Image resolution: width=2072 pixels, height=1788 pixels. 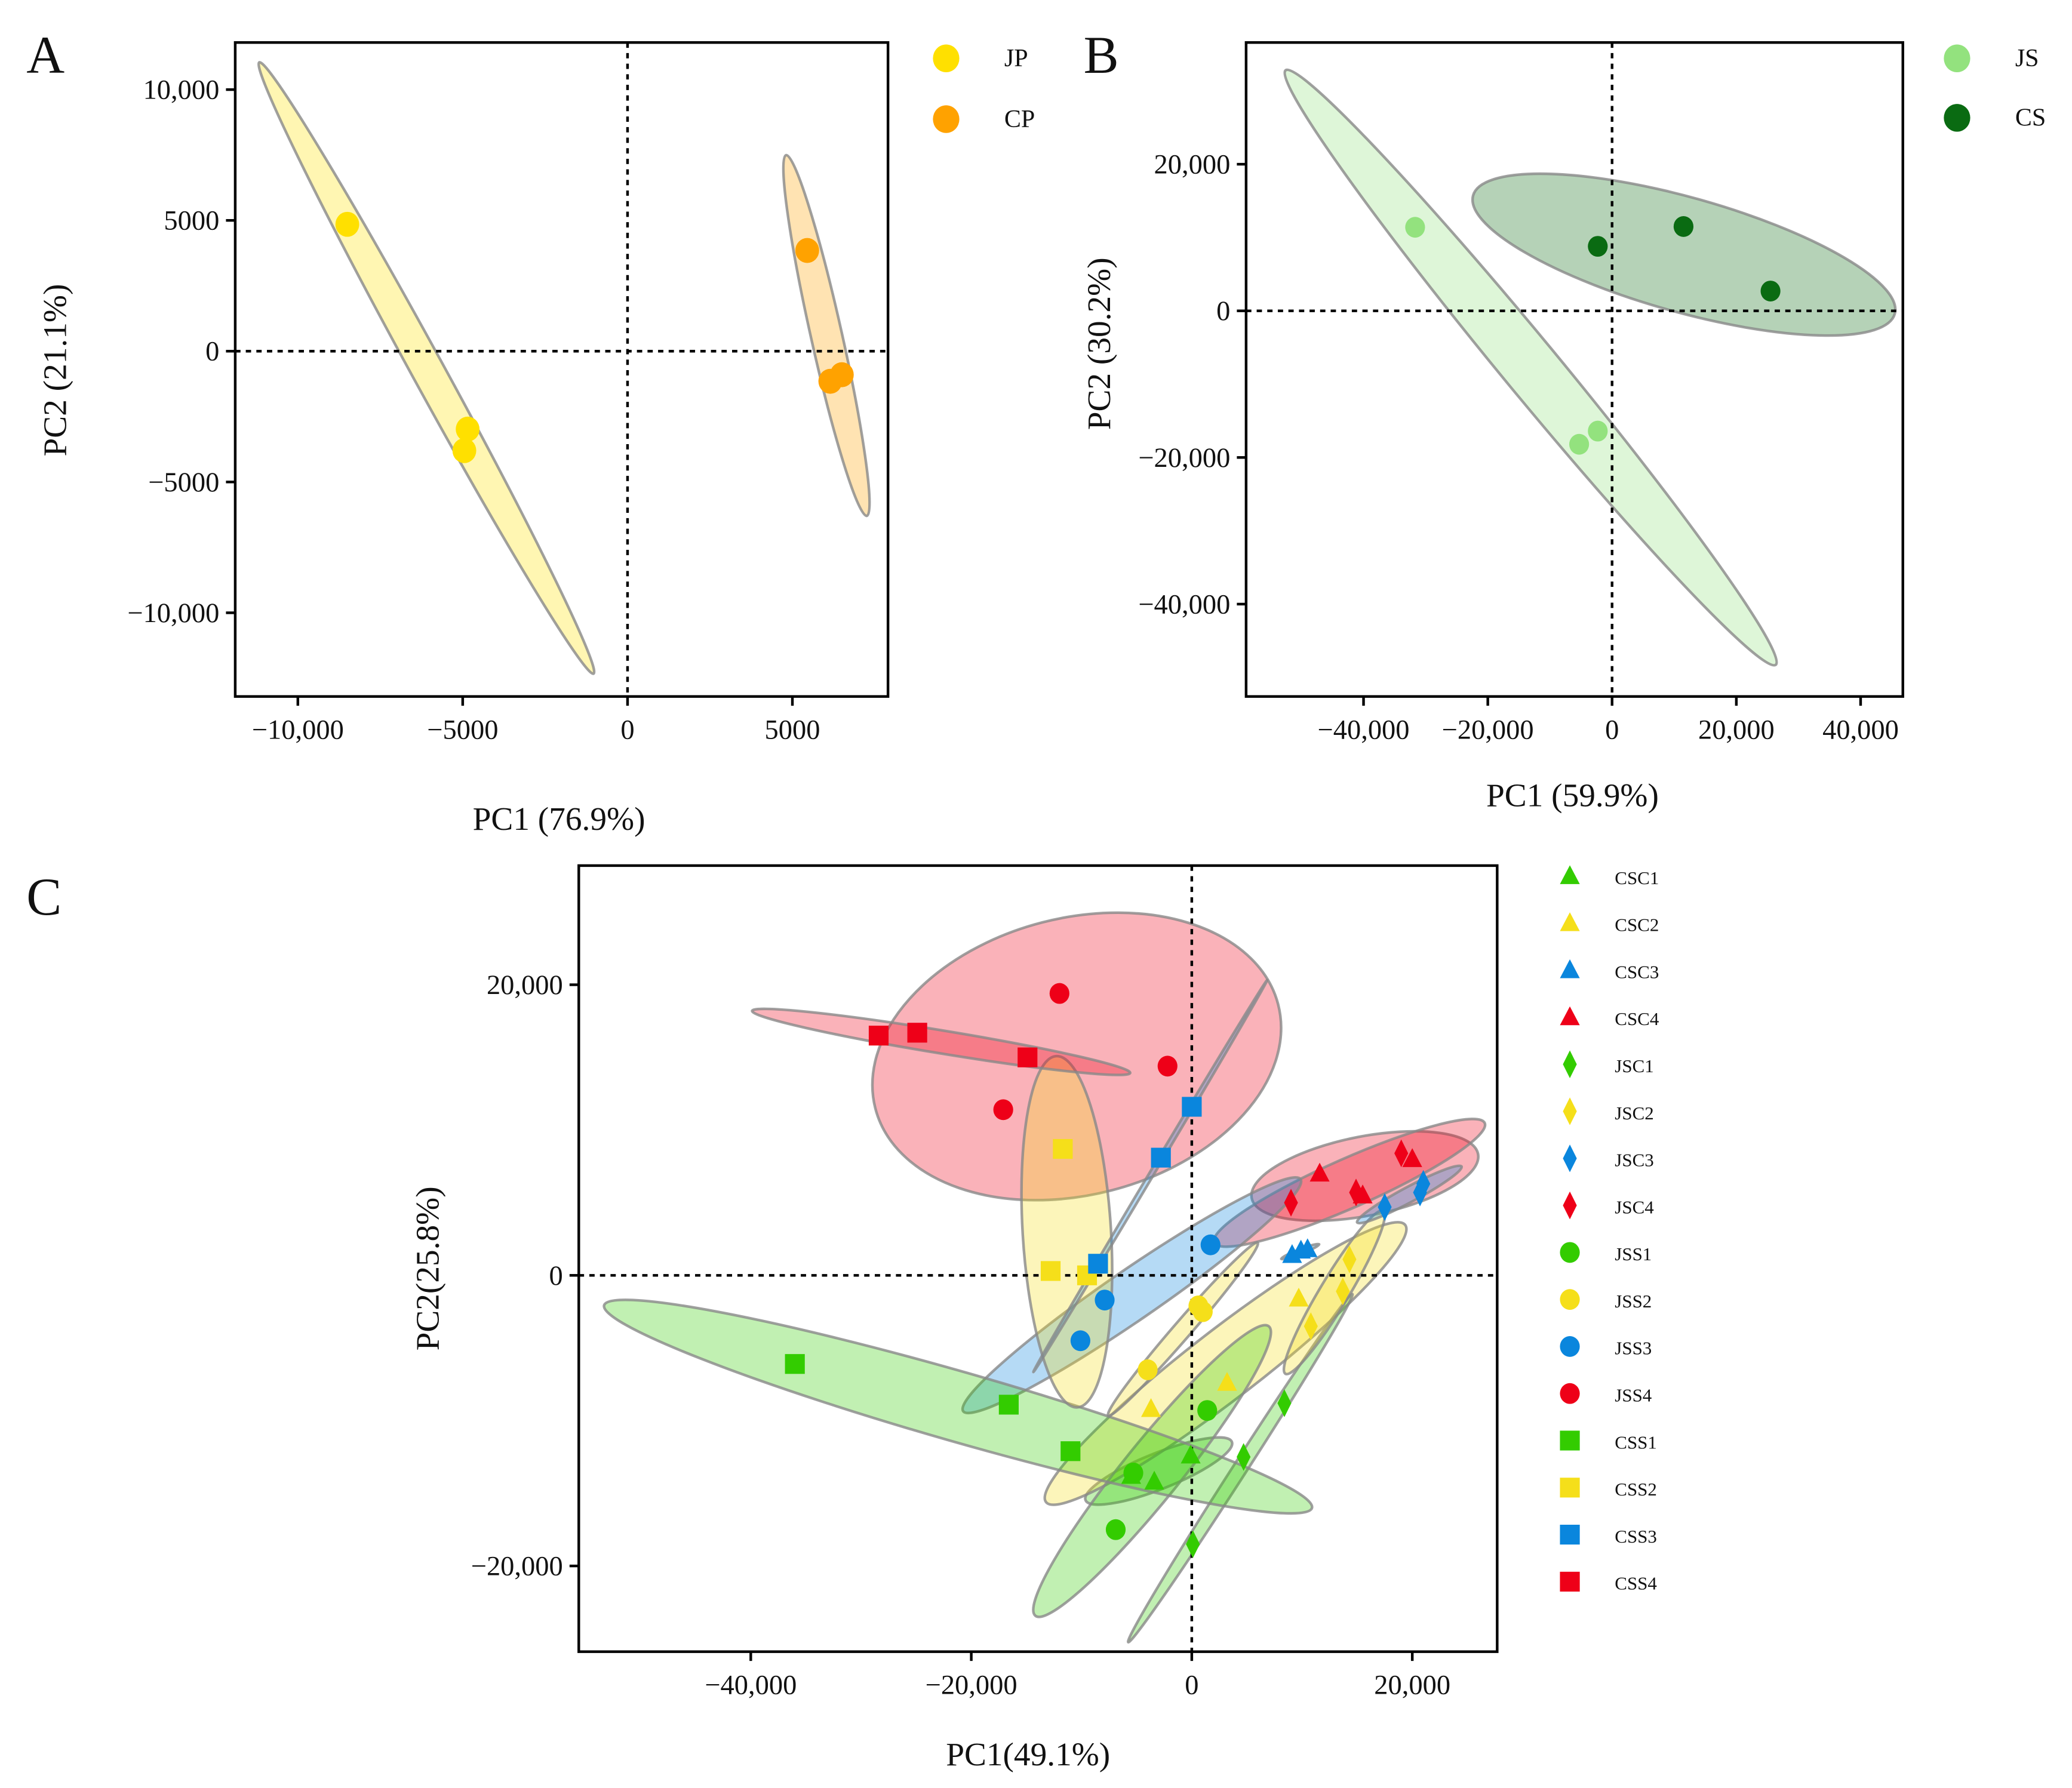 What do you see at coordinates (1634, 1160) in the screenshot?
I see `legend-label-jsc3: JSC3` at bounding box center [1634, 1160].